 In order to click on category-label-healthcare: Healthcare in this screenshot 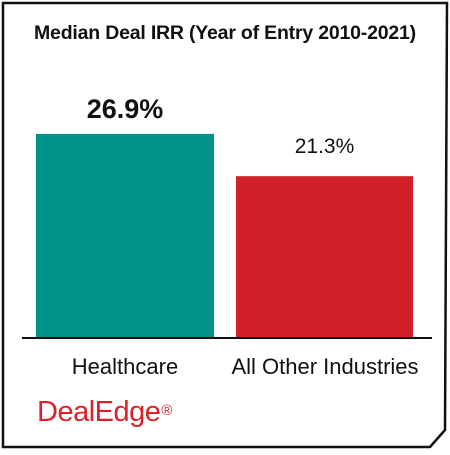, I will do `click(125, 366)`.